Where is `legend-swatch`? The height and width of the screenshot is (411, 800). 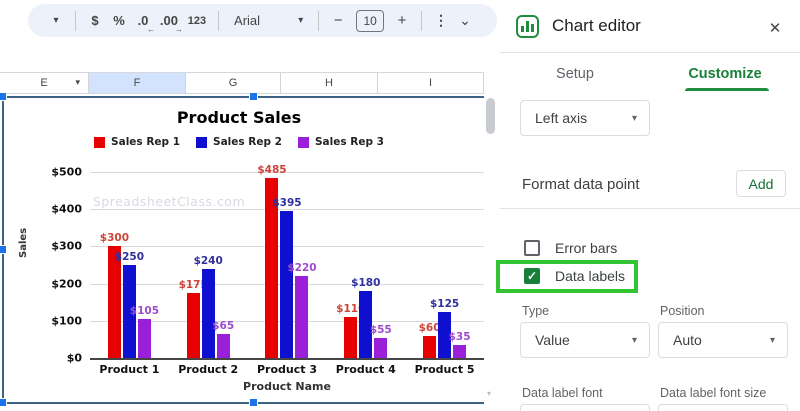
legend-swatch is located at coordinates (202, 142).